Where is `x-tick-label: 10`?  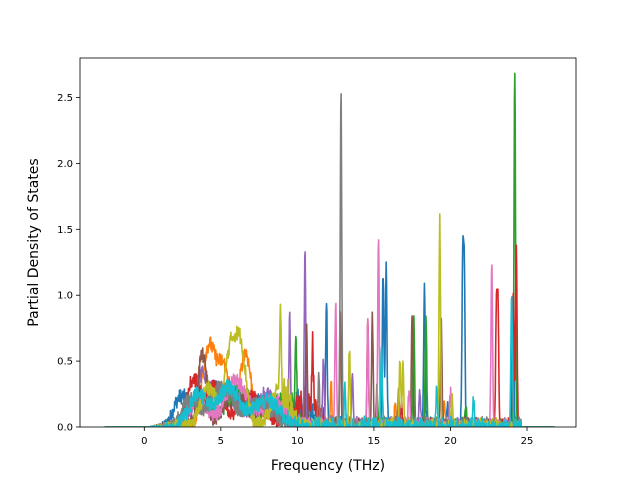 x-tick-label: 10 is located at coordinates (297, 441).